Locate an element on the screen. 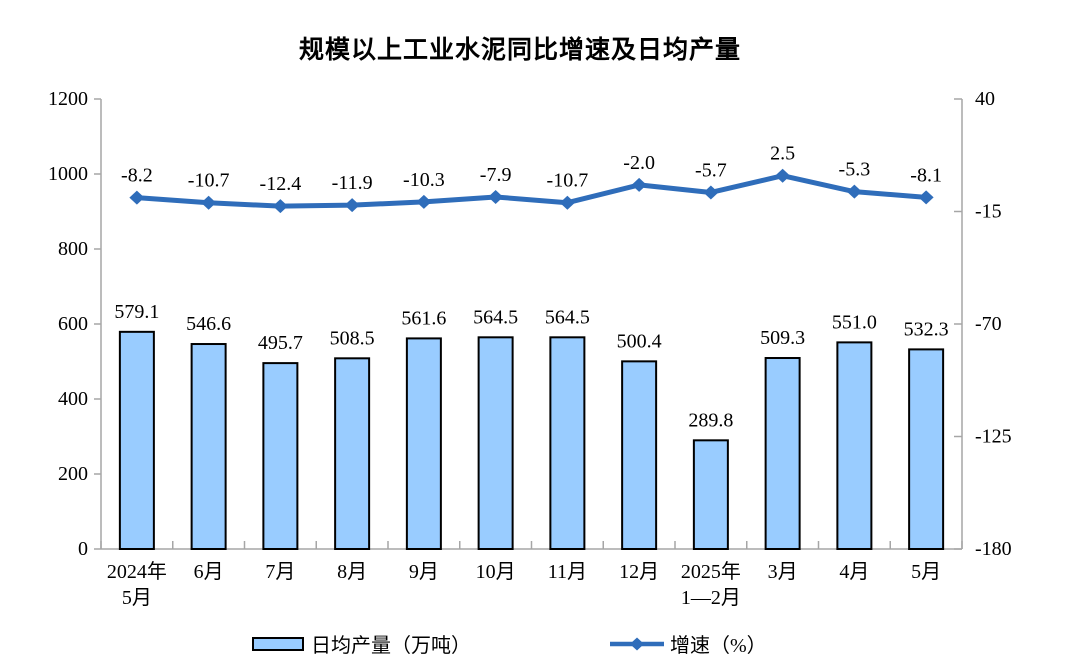 The width and height of the screenshot is (1080, 668). line-value-label: 2.5 is located at coordinates (782, 154).